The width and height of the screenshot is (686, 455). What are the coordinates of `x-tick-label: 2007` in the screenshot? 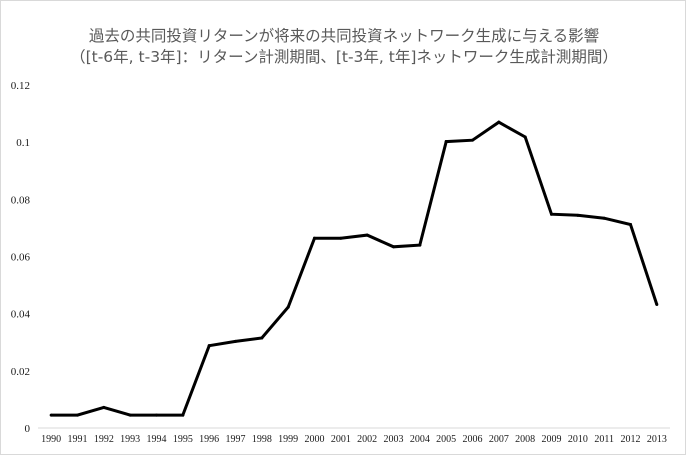 It's located at (499, 439).